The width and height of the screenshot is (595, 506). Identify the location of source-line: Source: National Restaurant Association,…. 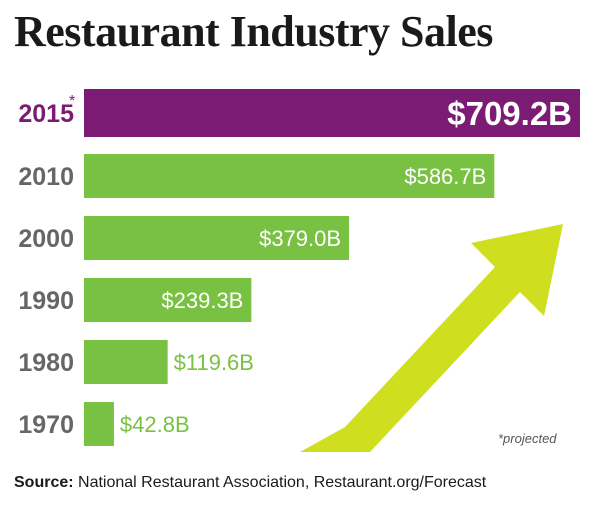
(250, 483).